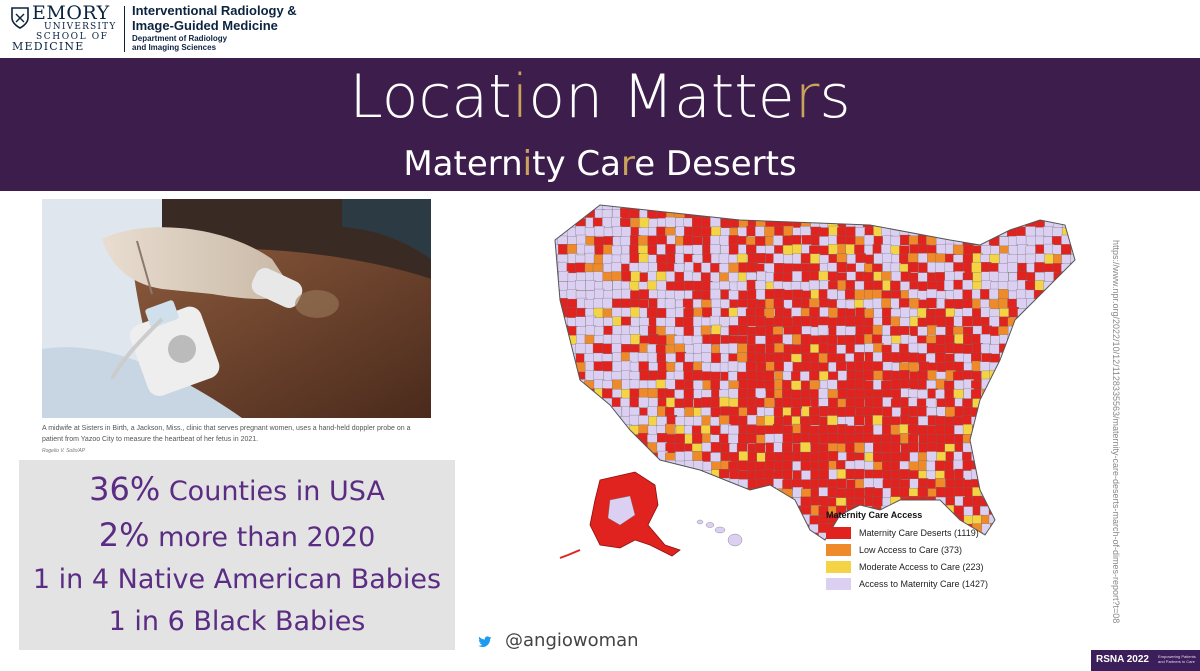 This screenshot has width=1200, height=671. Describe the element at coordinates (572, 640) in the screenshot. I see `twitter-handle: @angiowoman` at that location.